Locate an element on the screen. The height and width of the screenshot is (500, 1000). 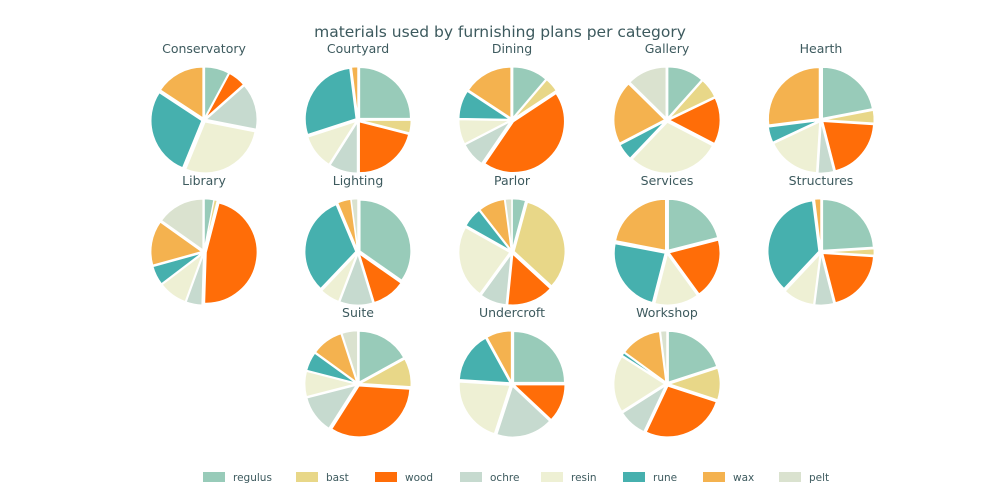
pie-library: Library is located at coordinates (204, 239).